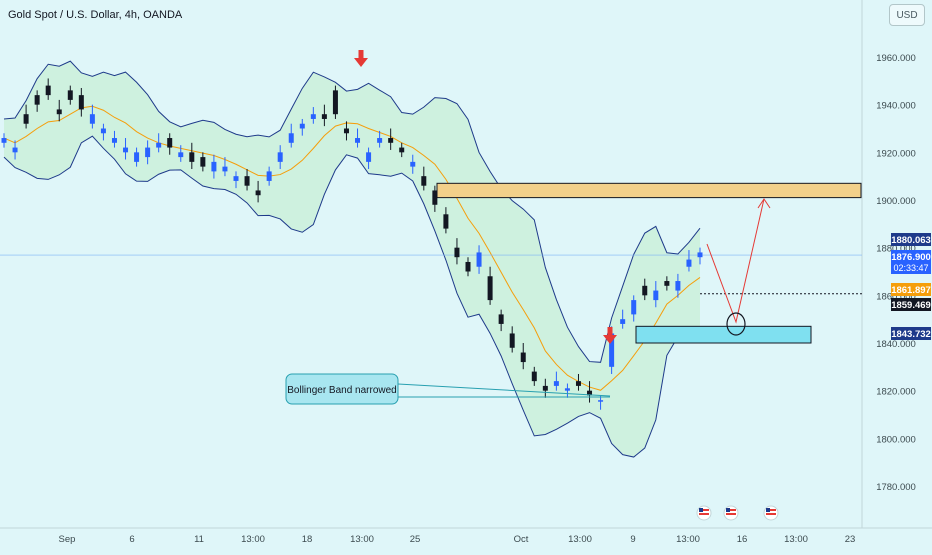  What do you see at coordinates (649, 190) in the screenshot?
I see `resistance-zone` at bounding box center [649, 190].